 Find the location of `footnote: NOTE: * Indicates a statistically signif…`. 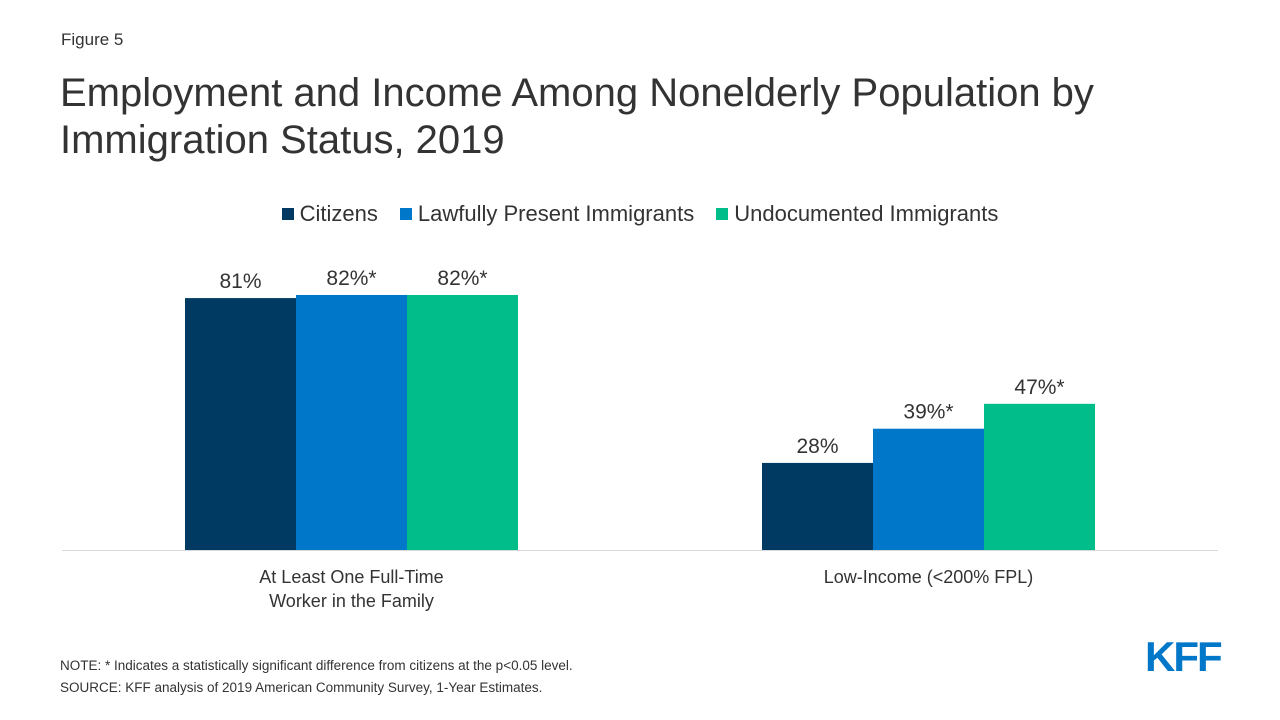

footnote: NOTE: * Indicates a statistically signif… is located at coordinates (316, 677).